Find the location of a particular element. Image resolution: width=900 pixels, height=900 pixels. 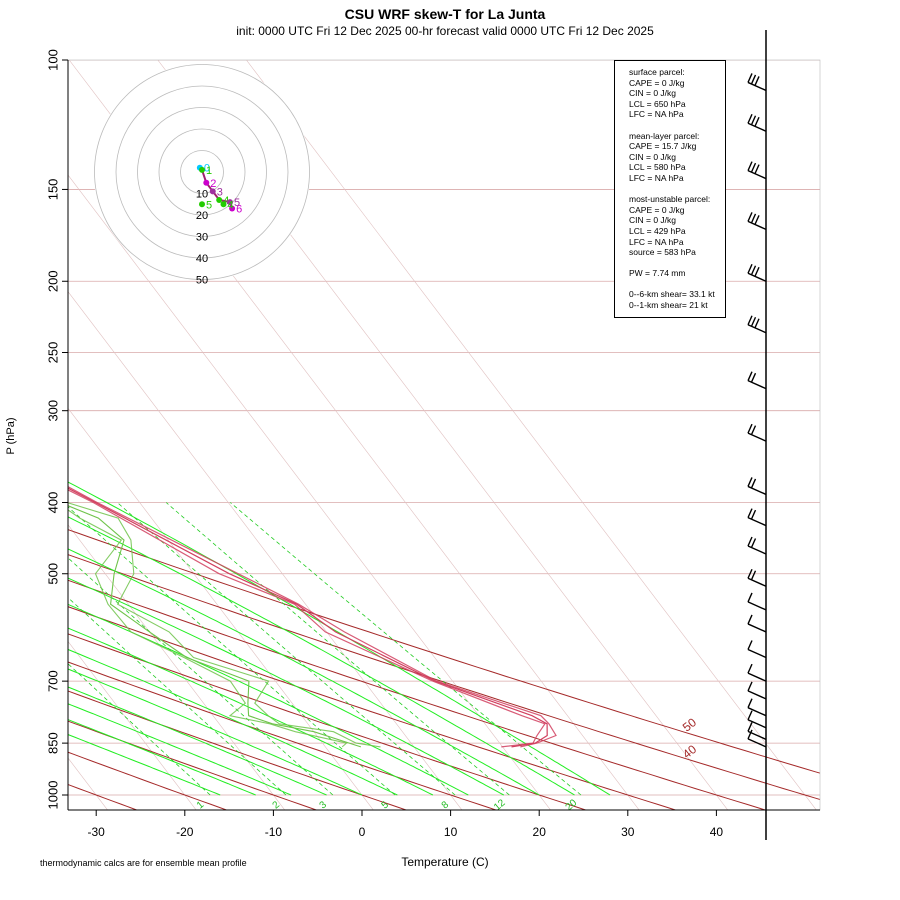

surface-lcl: LCL = 650 hPa is located at coordinates (657, 103).